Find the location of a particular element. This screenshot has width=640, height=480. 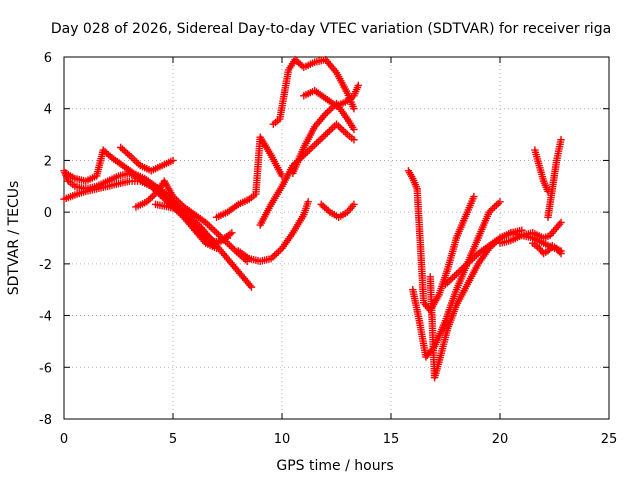

x-tick-label: 20 is located at coordinates (500, 439).